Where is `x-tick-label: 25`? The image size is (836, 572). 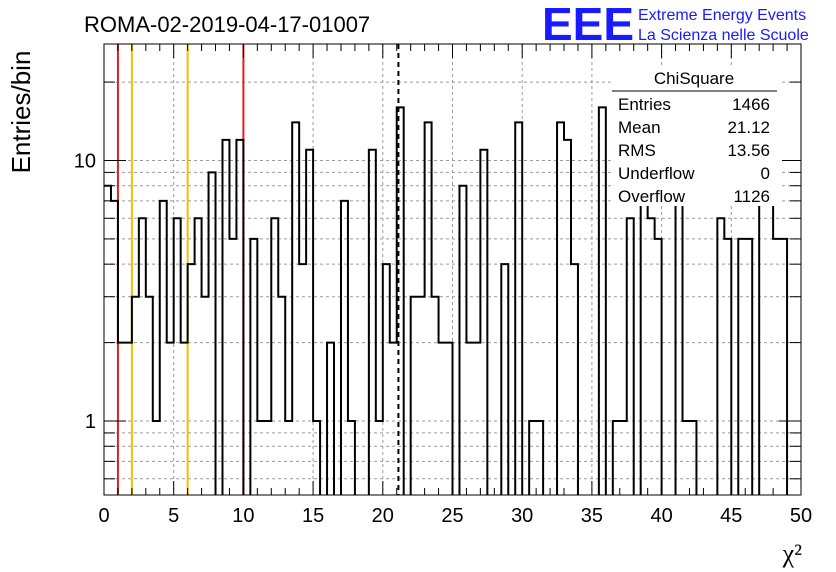
x-tick-label: 25 is located at coordinates (452, 516).